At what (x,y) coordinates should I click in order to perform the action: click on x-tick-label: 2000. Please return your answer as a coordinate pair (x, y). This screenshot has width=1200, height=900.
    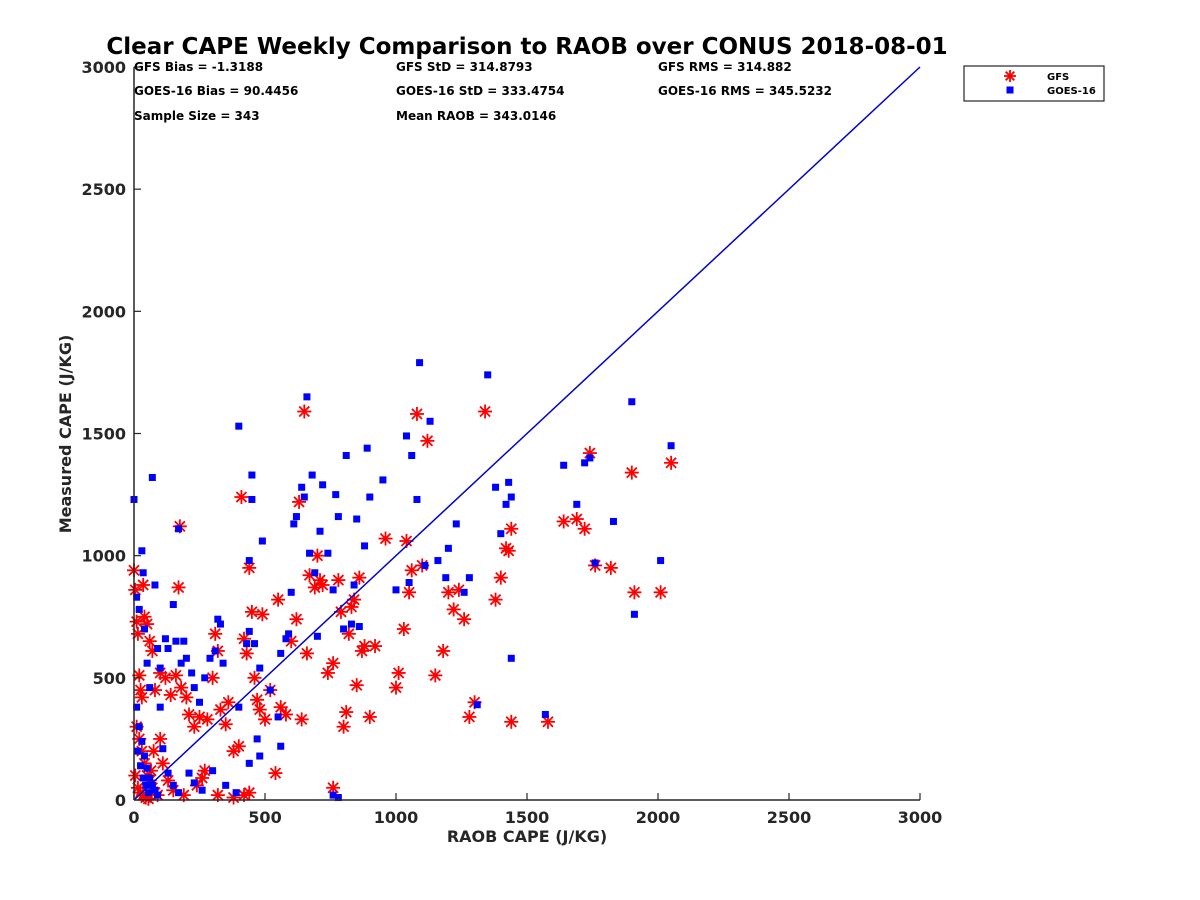
    Looking at the image, I should click on (658, 817).